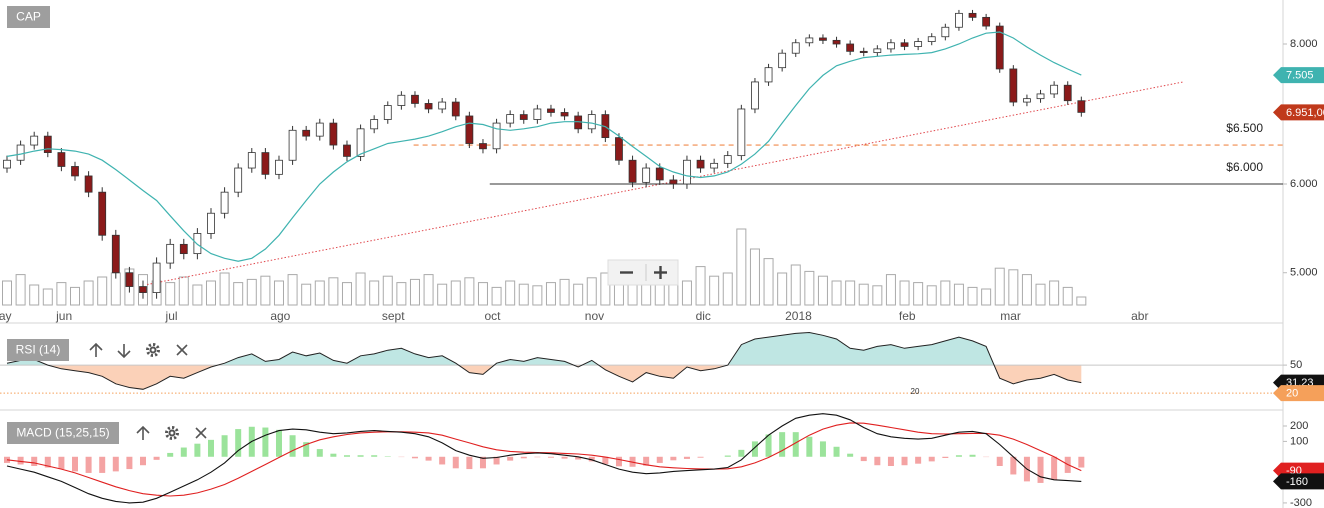 This screenshot has height=508, width=1324. I want to click on macd-header, so click(63, 433).